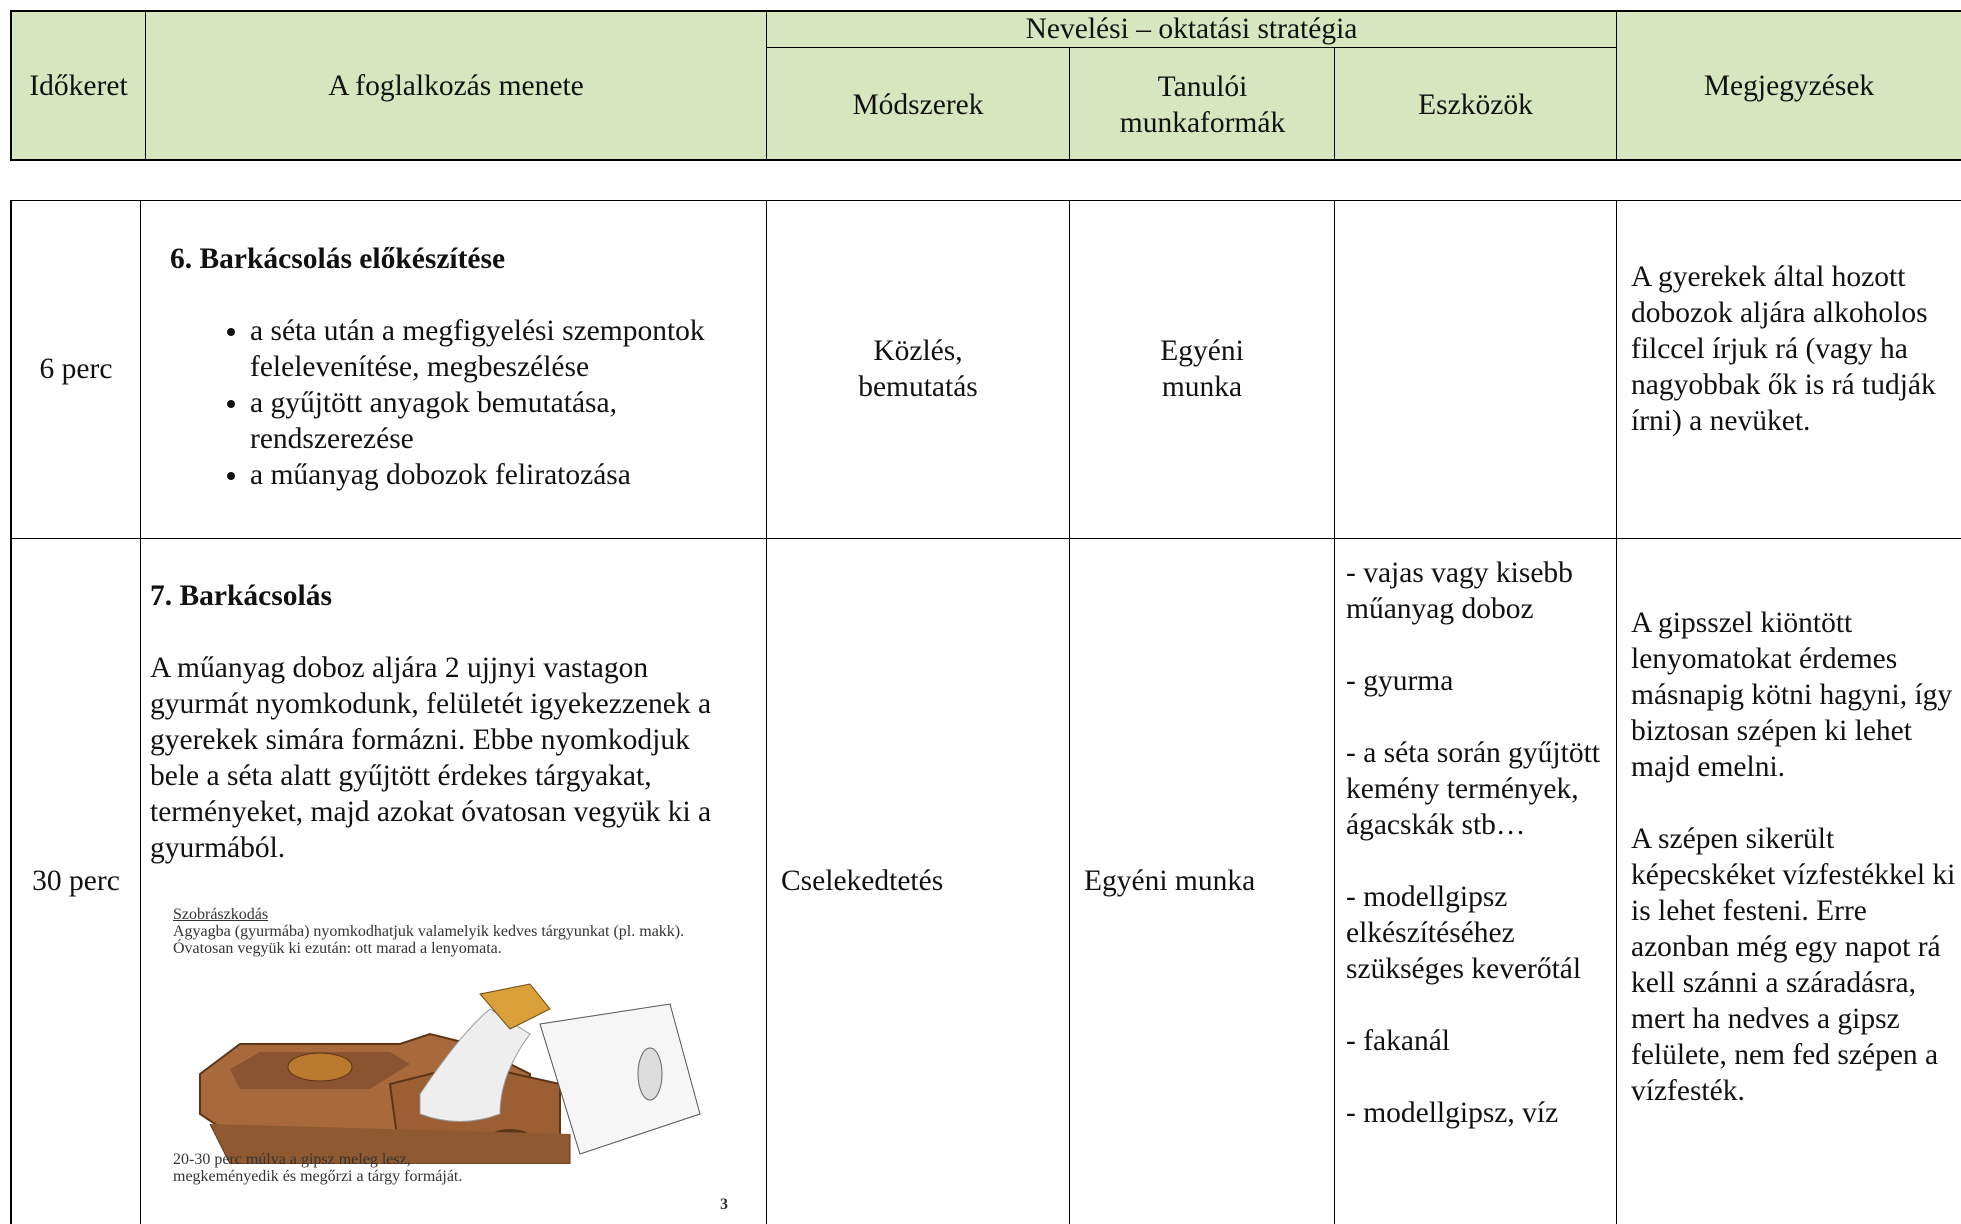 The height and width of the screenshot is (1224, 1961). I want to click on time: 30 perc, so click(76, 881).